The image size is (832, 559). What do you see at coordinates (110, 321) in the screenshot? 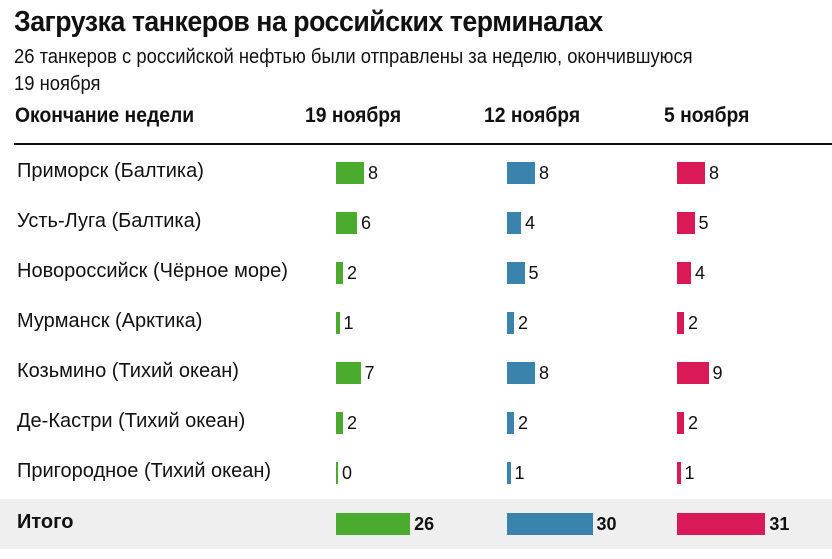
I see `row-label: Мурманск (Арктика)` at bounding box center [110, 321].